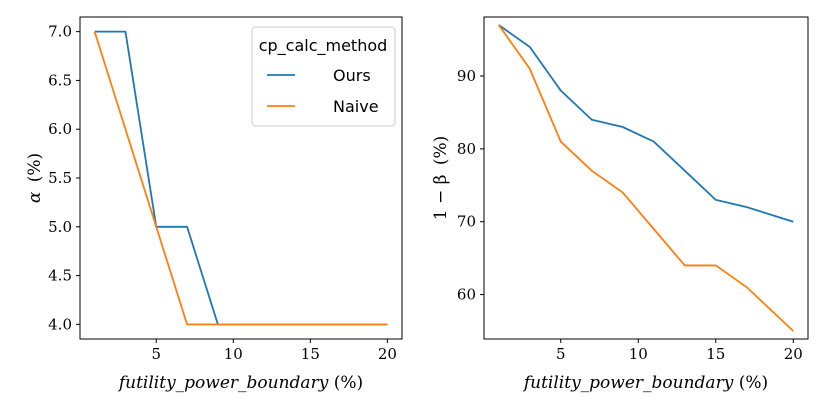 The image size is (830, 415). What do you see at coordinates (679, 351) in the screenshot?
I see `power-x-ticks: 5 10 15 20` at bounding box center [679, 351].